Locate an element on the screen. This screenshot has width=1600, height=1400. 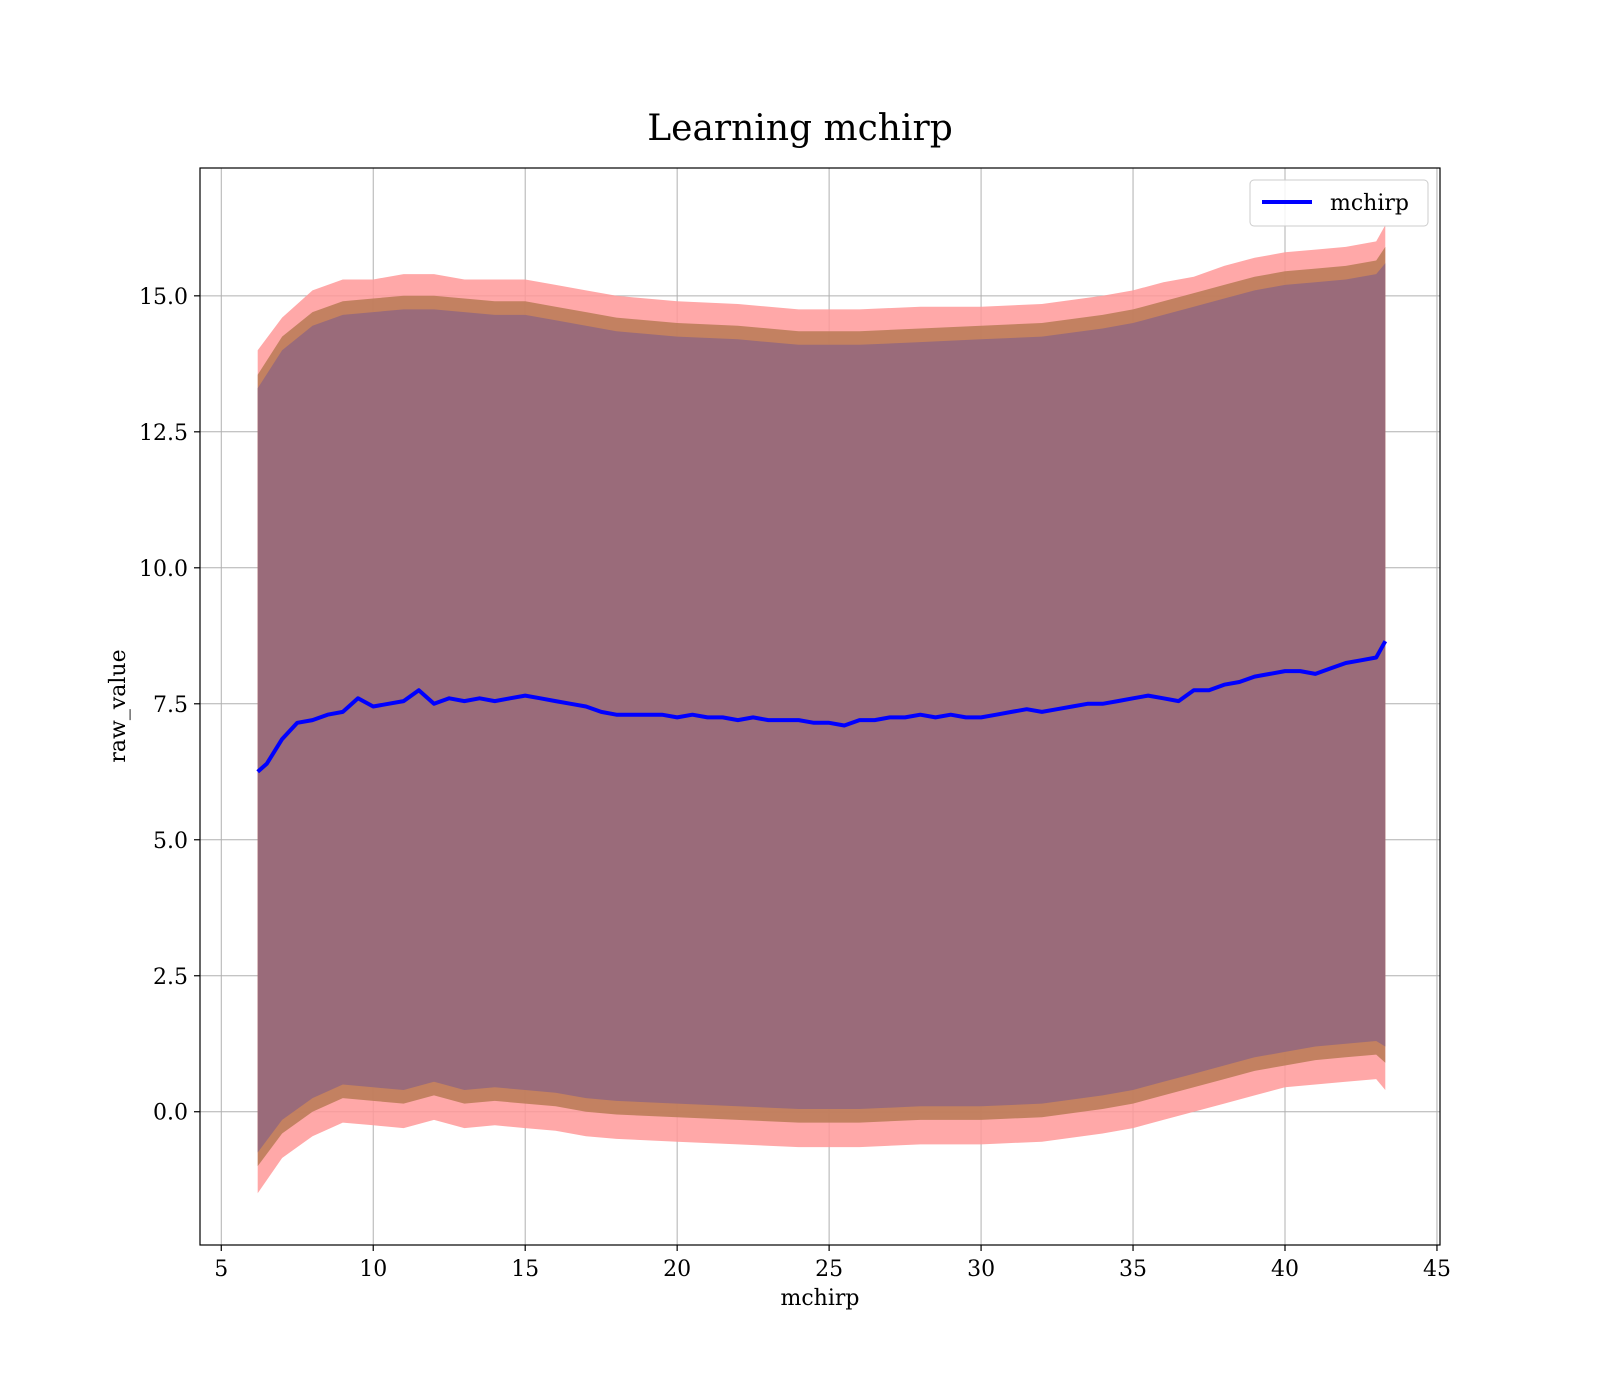
y-tick-label: 2.5 is located at coordinates (170, 977).